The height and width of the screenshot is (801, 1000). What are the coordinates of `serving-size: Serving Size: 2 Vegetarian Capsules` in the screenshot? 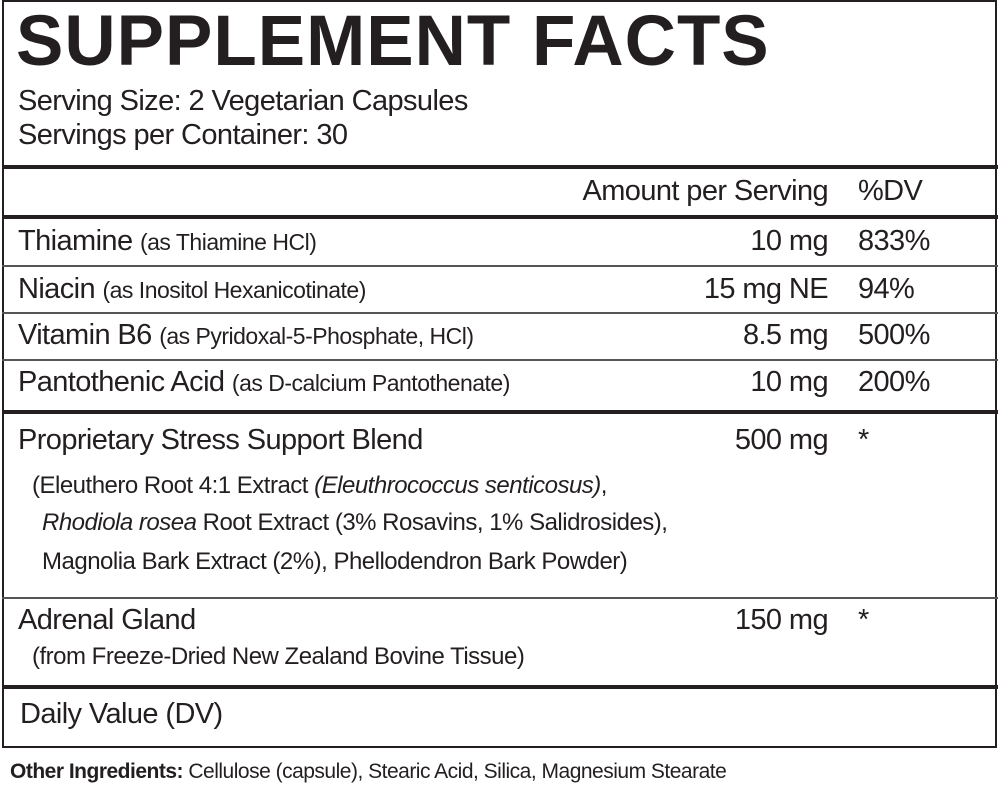 It's located at (243, 101).